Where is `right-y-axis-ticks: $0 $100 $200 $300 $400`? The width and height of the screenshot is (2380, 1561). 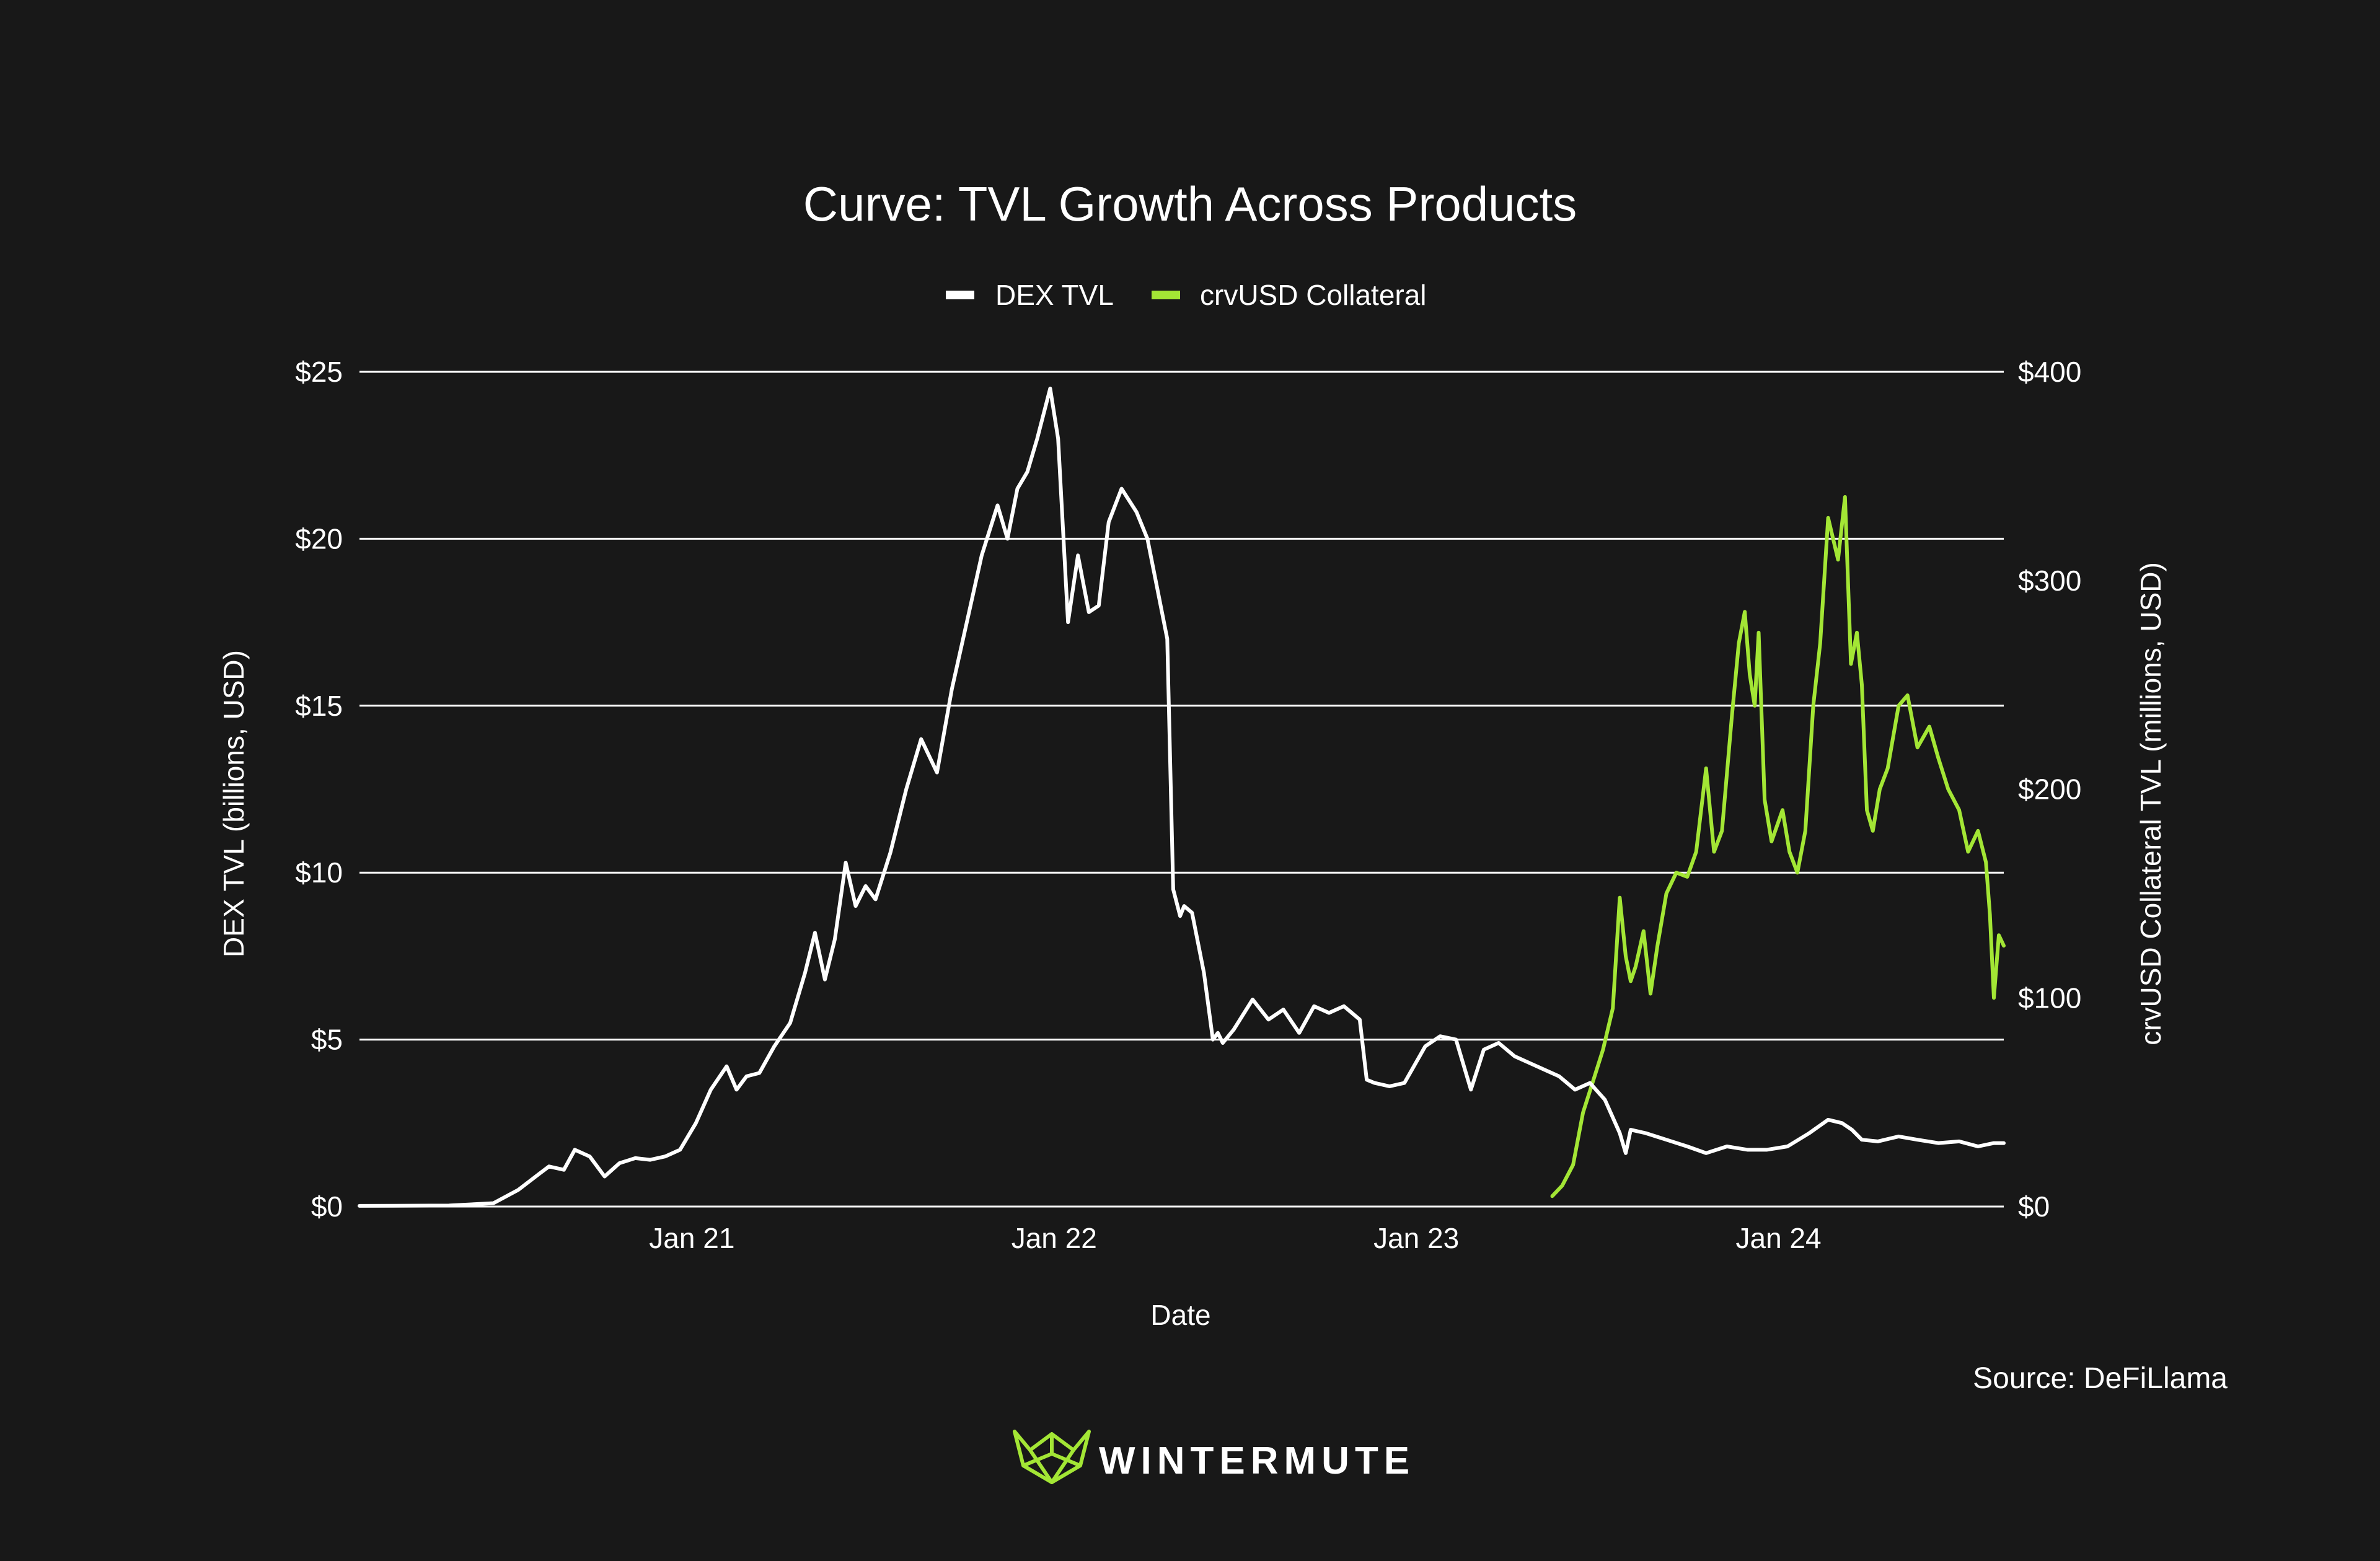 right-y-axis-ticks: $0 $100 $200 $300 $400 is located at coordinates (2049, 789).